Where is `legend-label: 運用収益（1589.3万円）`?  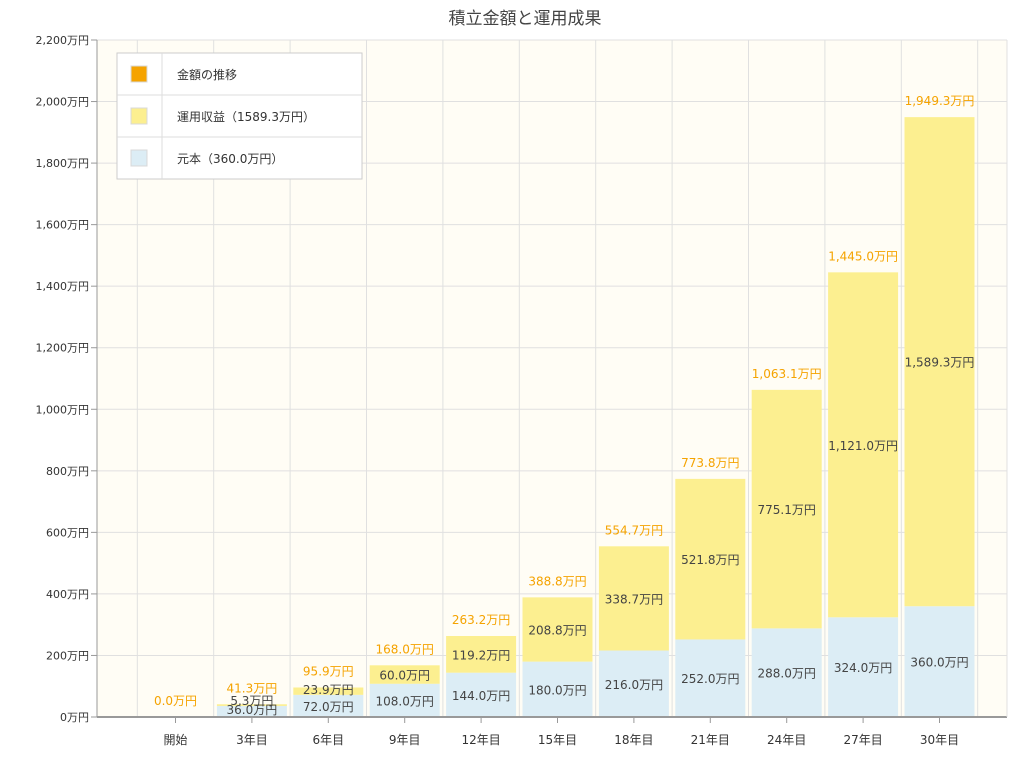
legend-label: 運用収益（1589.3万円） is located at coordinates (246, 117).